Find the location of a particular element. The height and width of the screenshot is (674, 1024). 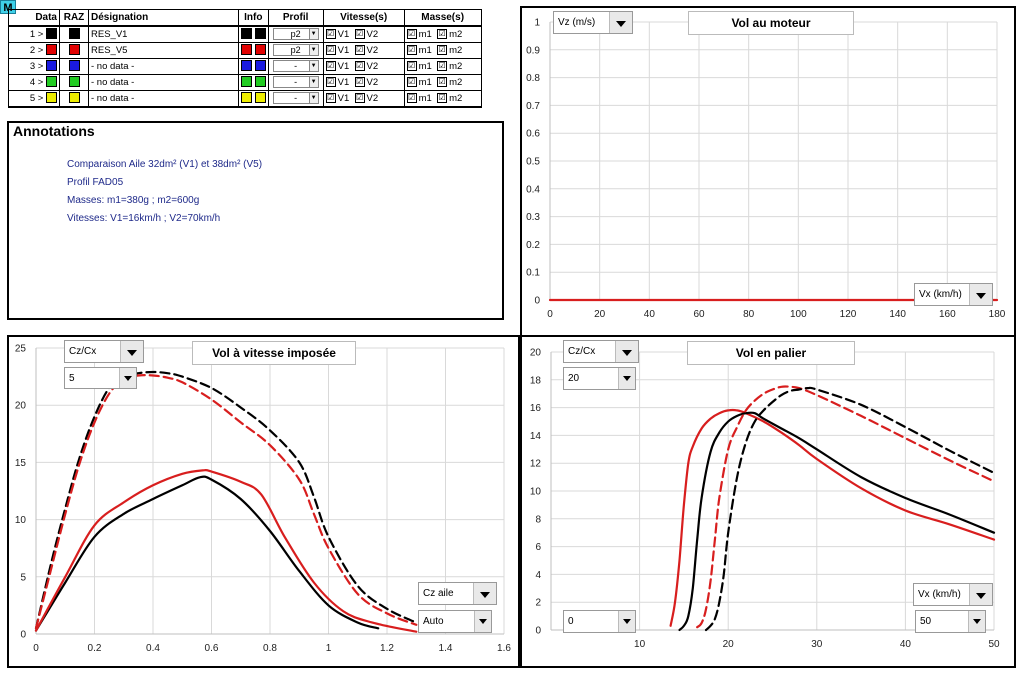

row-index: 3 > is located at coordinates (36, 66).